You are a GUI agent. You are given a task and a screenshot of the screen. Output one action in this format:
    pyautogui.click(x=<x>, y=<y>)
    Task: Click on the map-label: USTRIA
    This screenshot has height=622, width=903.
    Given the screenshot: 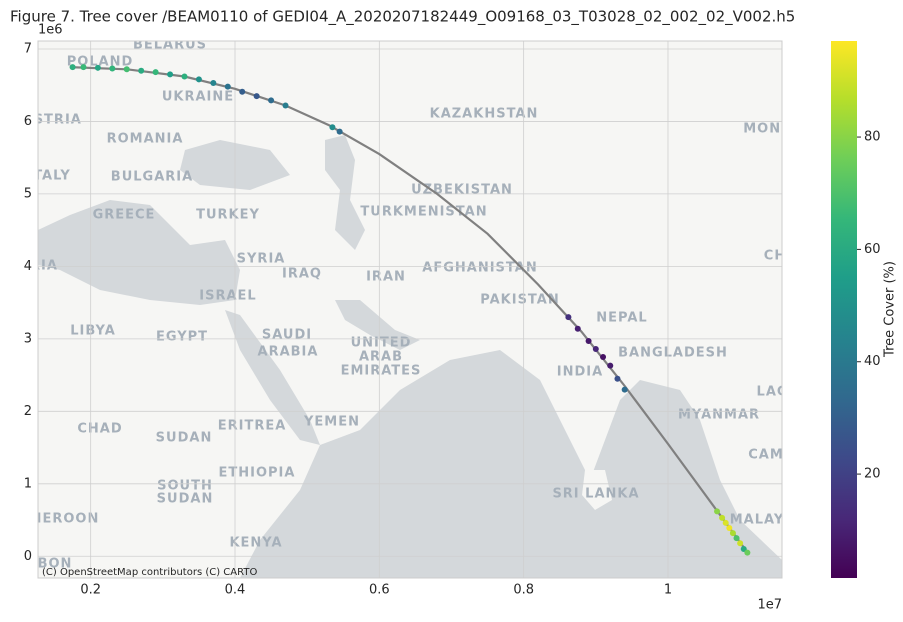 What is the action you would take?
    pyautogui.click(x=52, y=120)
    